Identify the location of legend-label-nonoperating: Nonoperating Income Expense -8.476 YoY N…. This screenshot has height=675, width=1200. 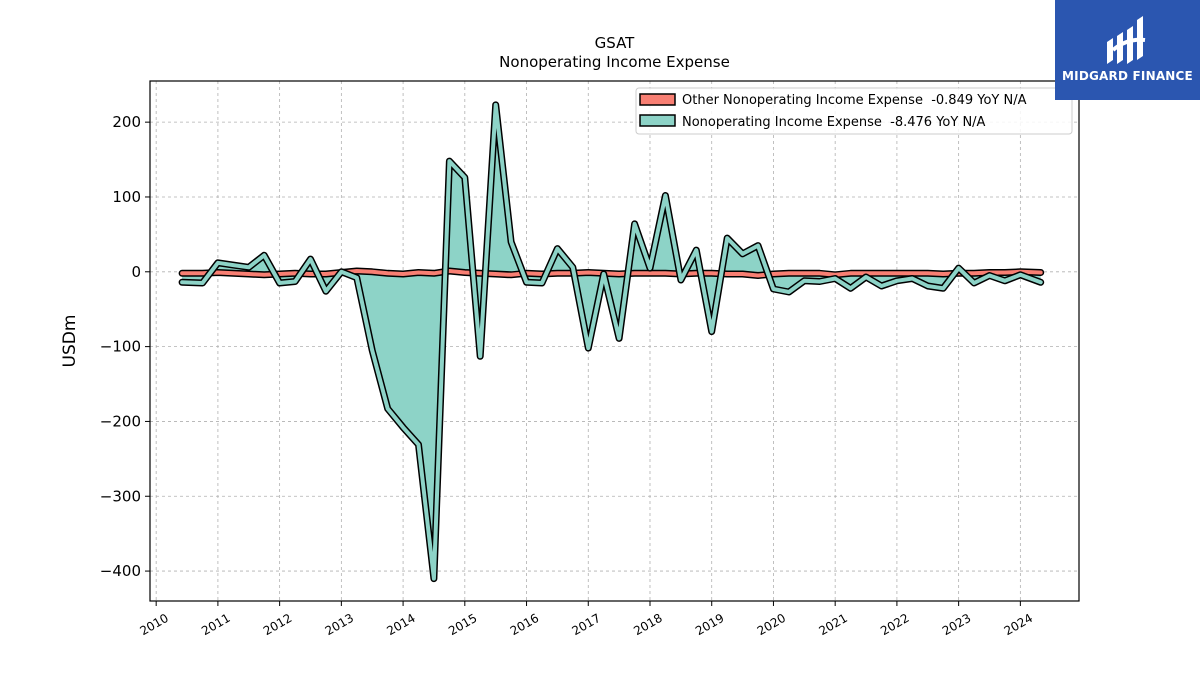
(834, 122).